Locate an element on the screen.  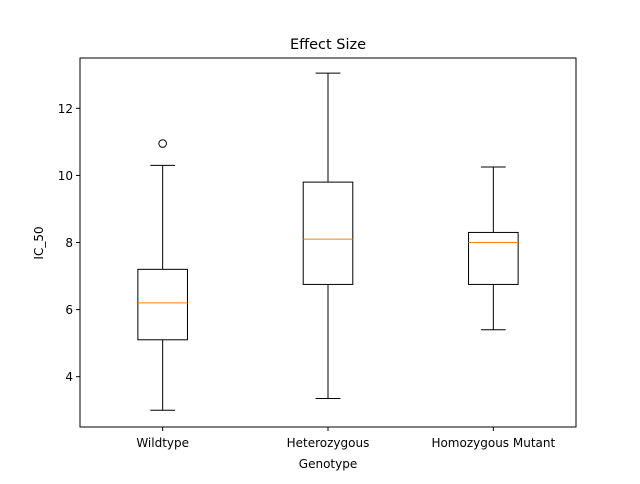
y-tick-label: 4 is located at coordinates (69, 377).